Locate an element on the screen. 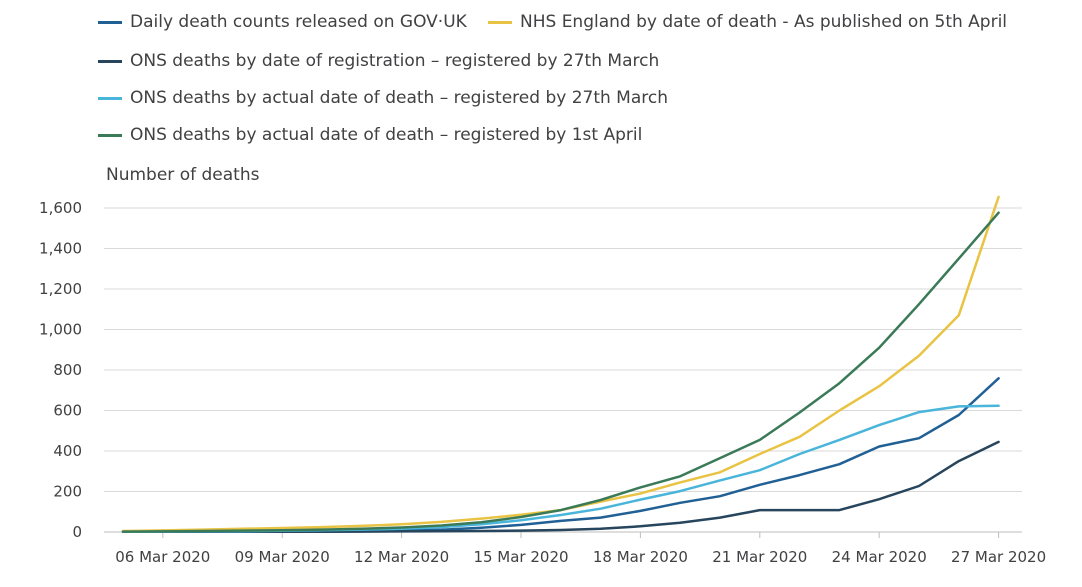 This screenshot has width=1082, height=587. x-tick-label: 15 Mar 2020 is located at coordinates (520, 557).